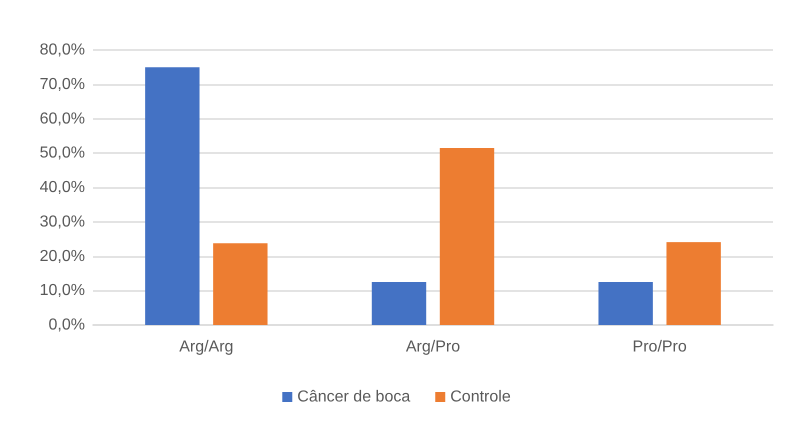  Describe the element at coordinates (62, 291) in the screenshot. I see `y-tick-label: 10,0%` at that location.